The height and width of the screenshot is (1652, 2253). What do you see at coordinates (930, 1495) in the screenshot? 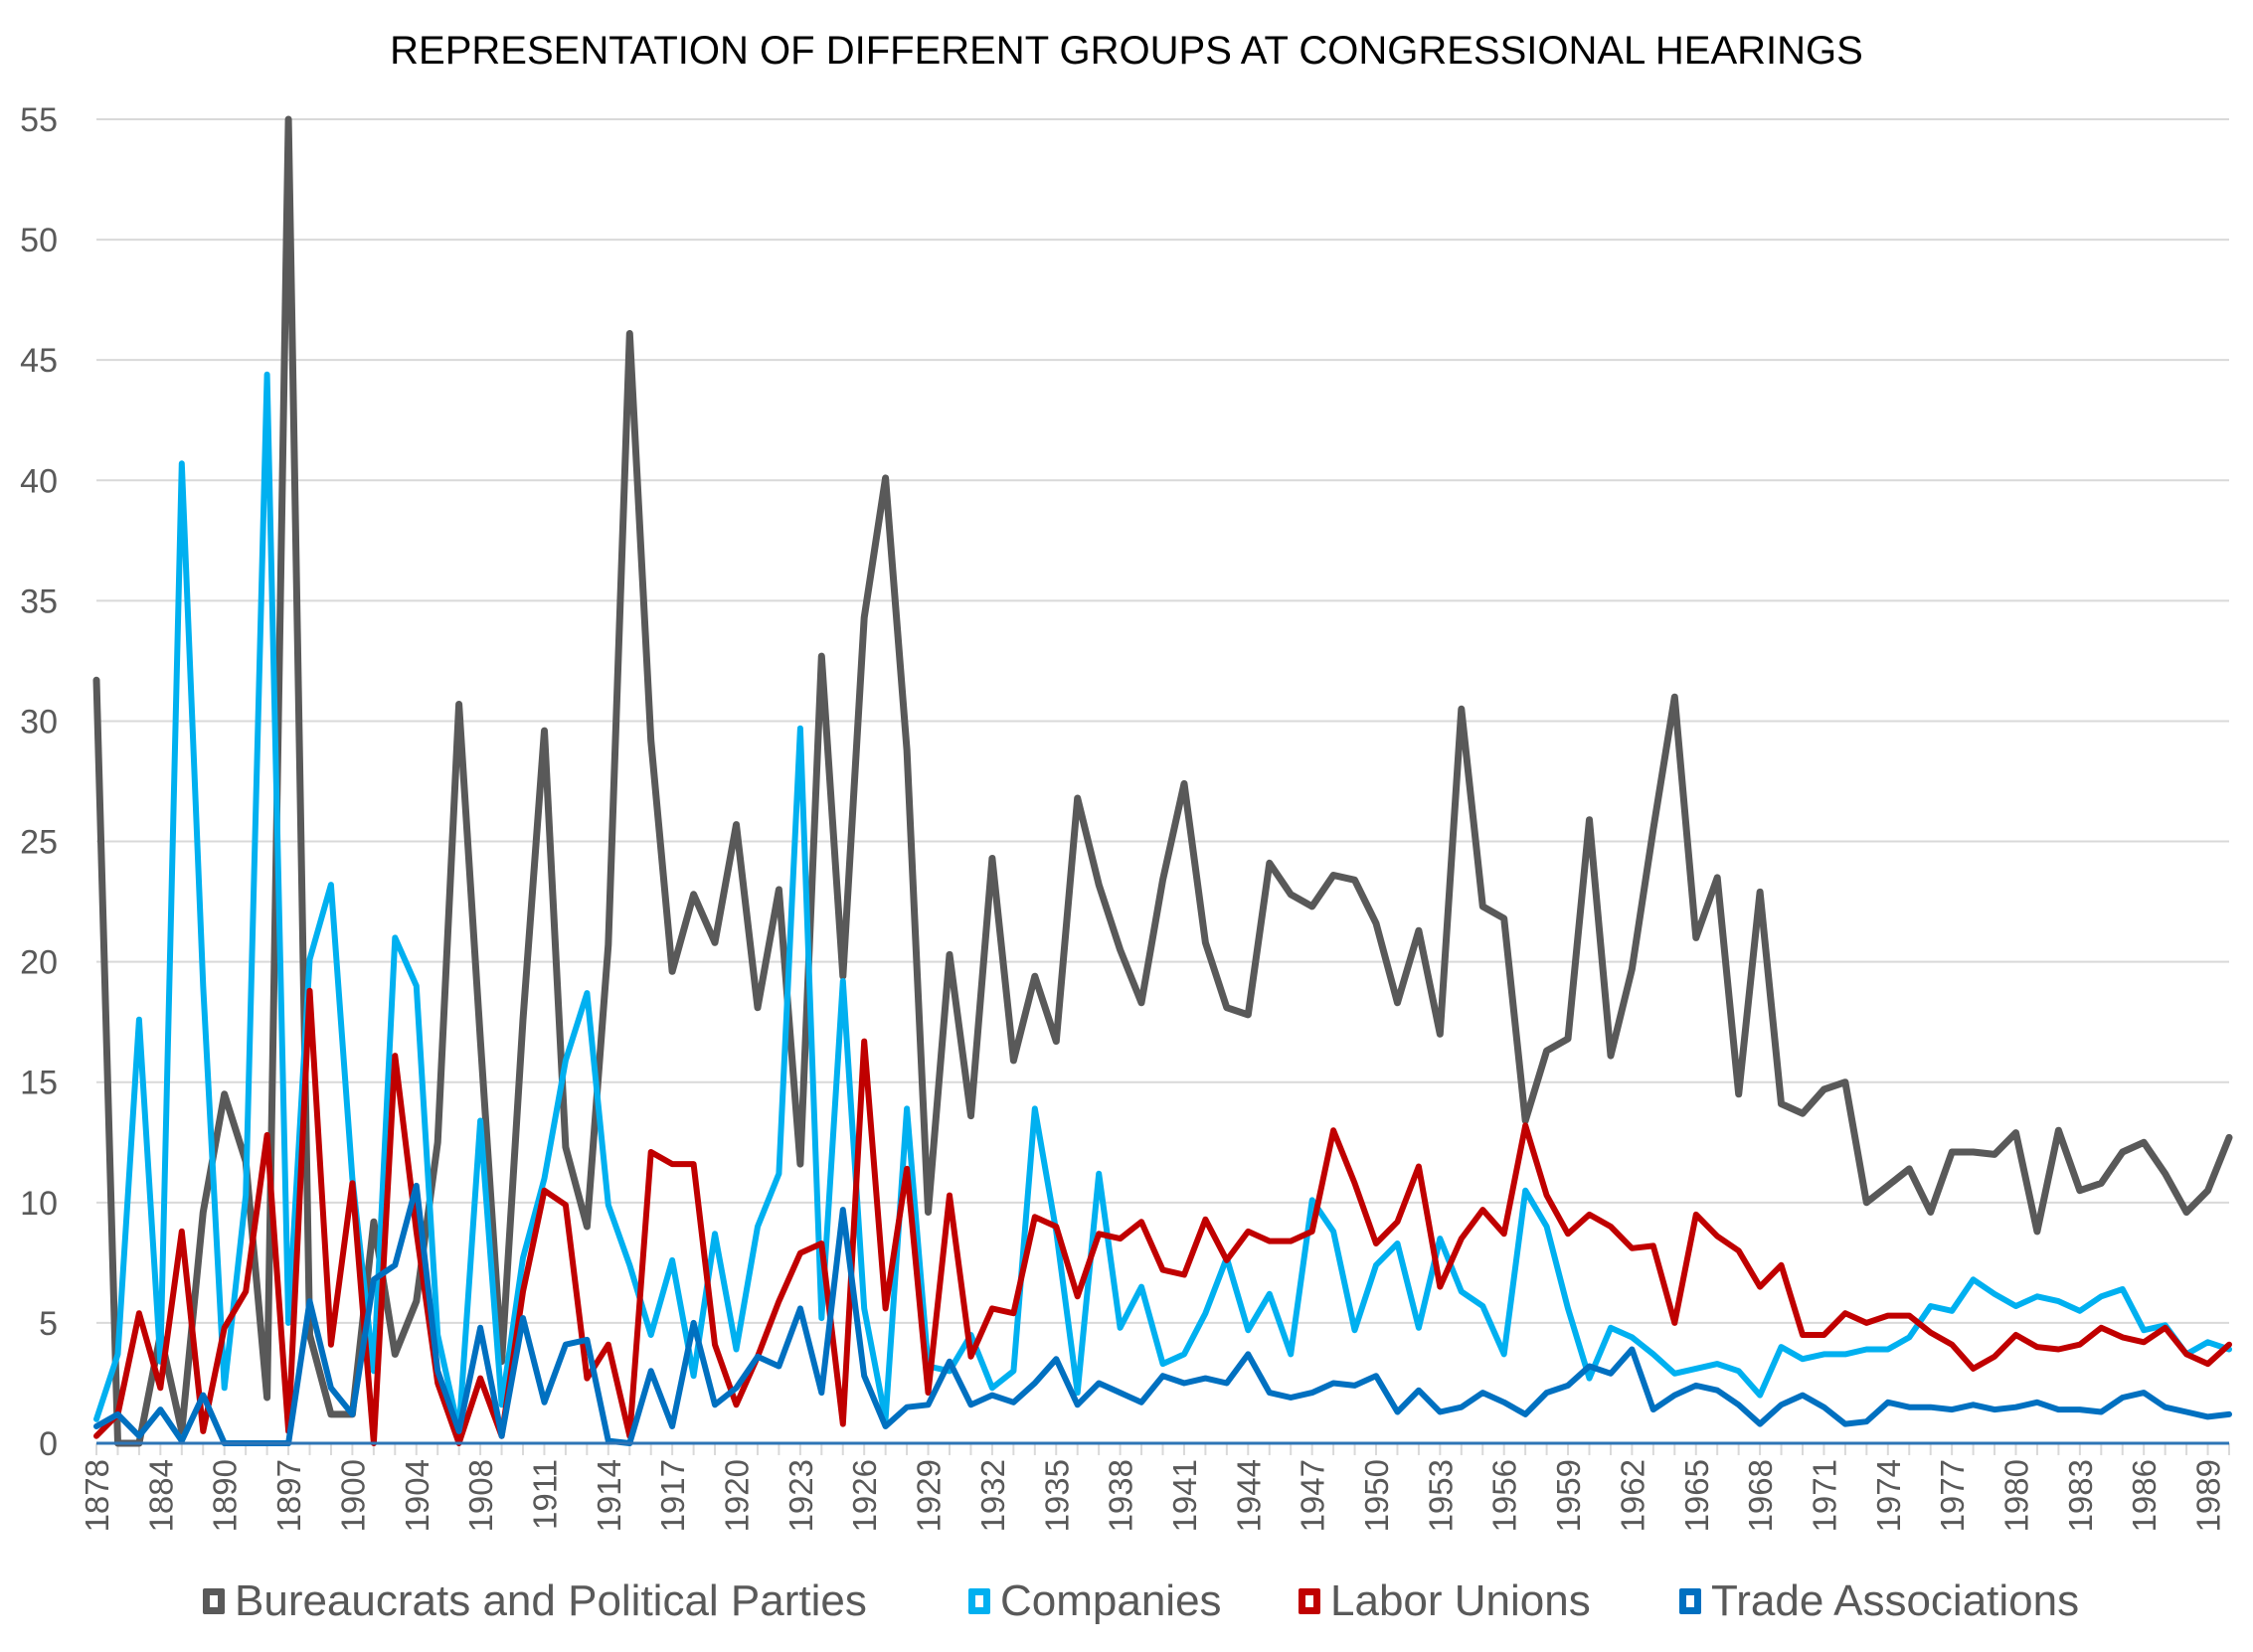
I see `x-tick-label: 1929` at bounding box center [930, 1495].